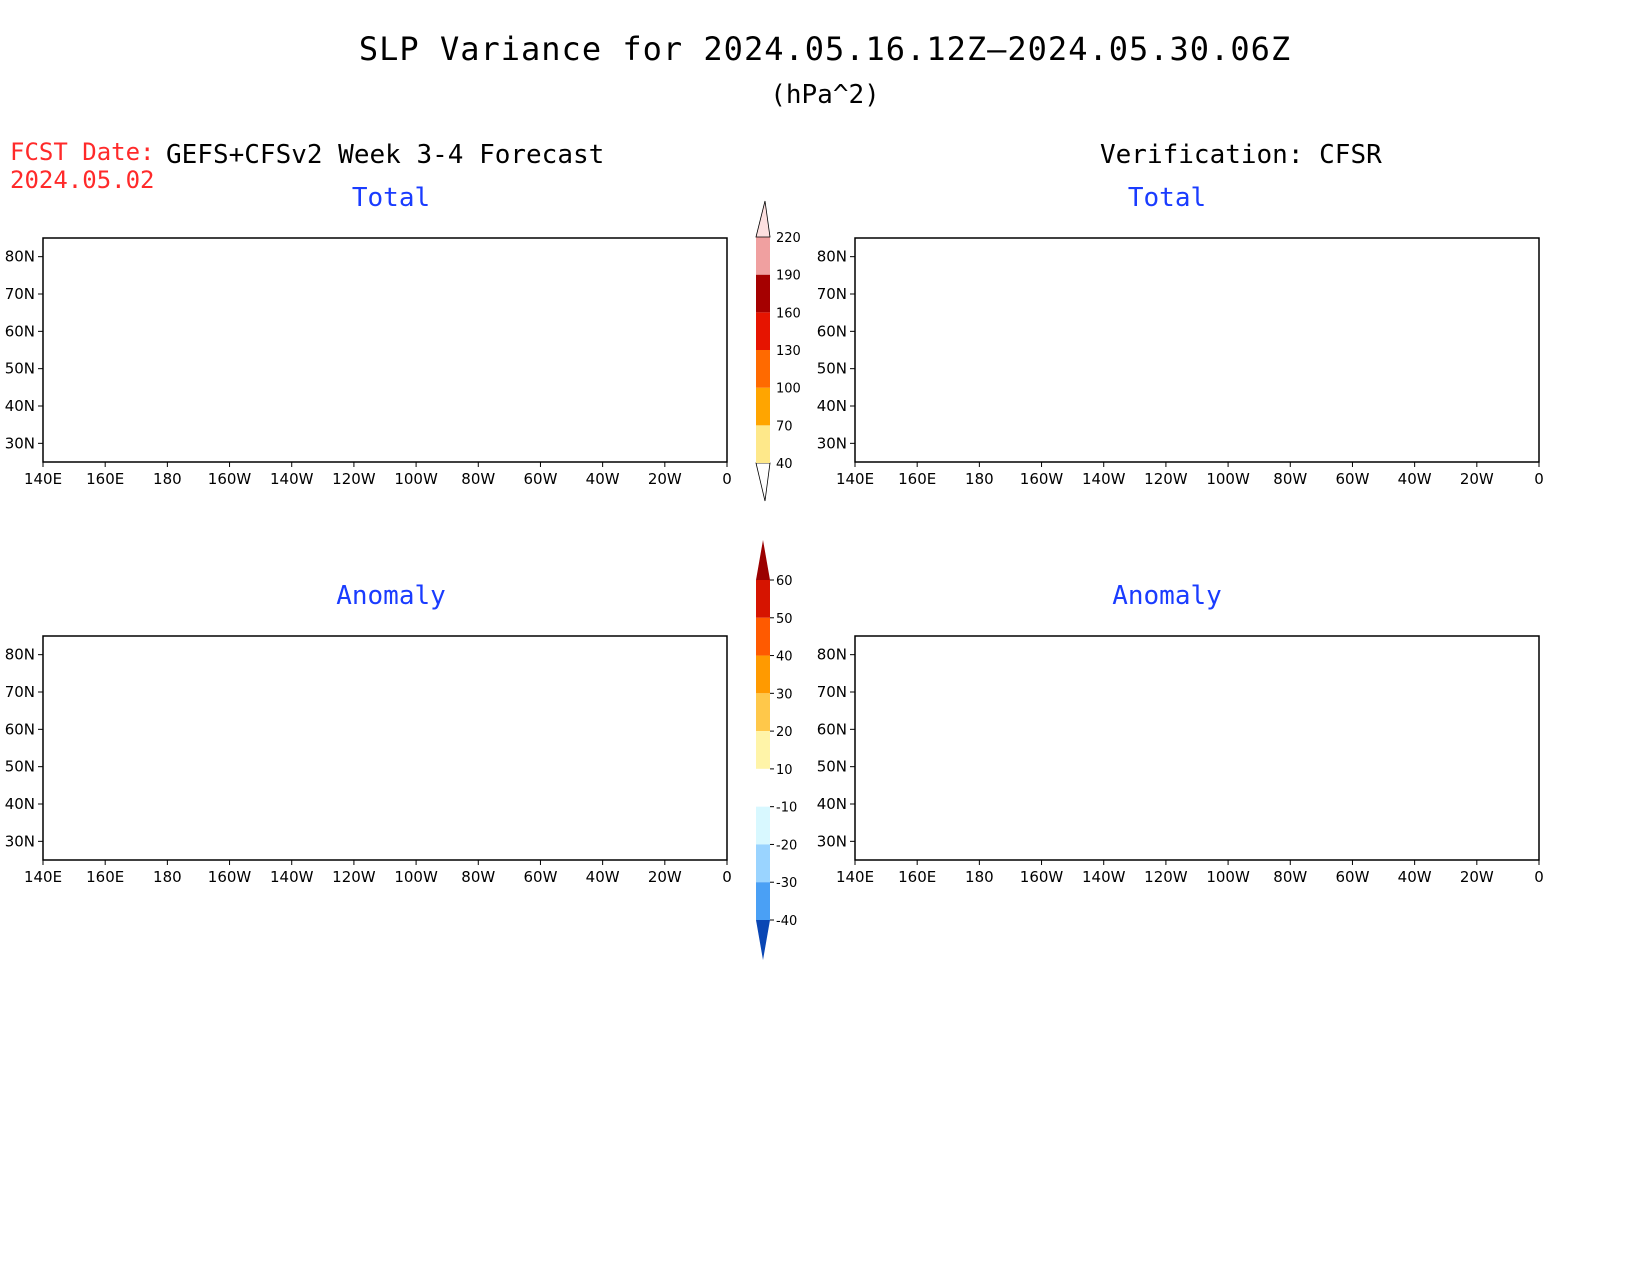 The width and height of the screenshot is (1650, 1275). I want to click on units-label: (hPa^2), so click(825, 95).